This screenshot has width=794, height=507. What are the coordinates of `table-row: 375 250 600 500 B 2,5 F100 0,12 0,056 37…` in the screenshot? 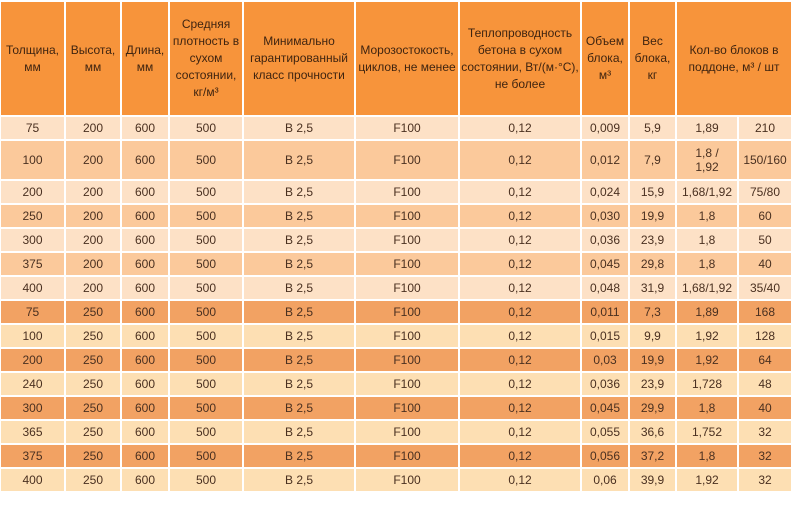 It's located at (396, 456).